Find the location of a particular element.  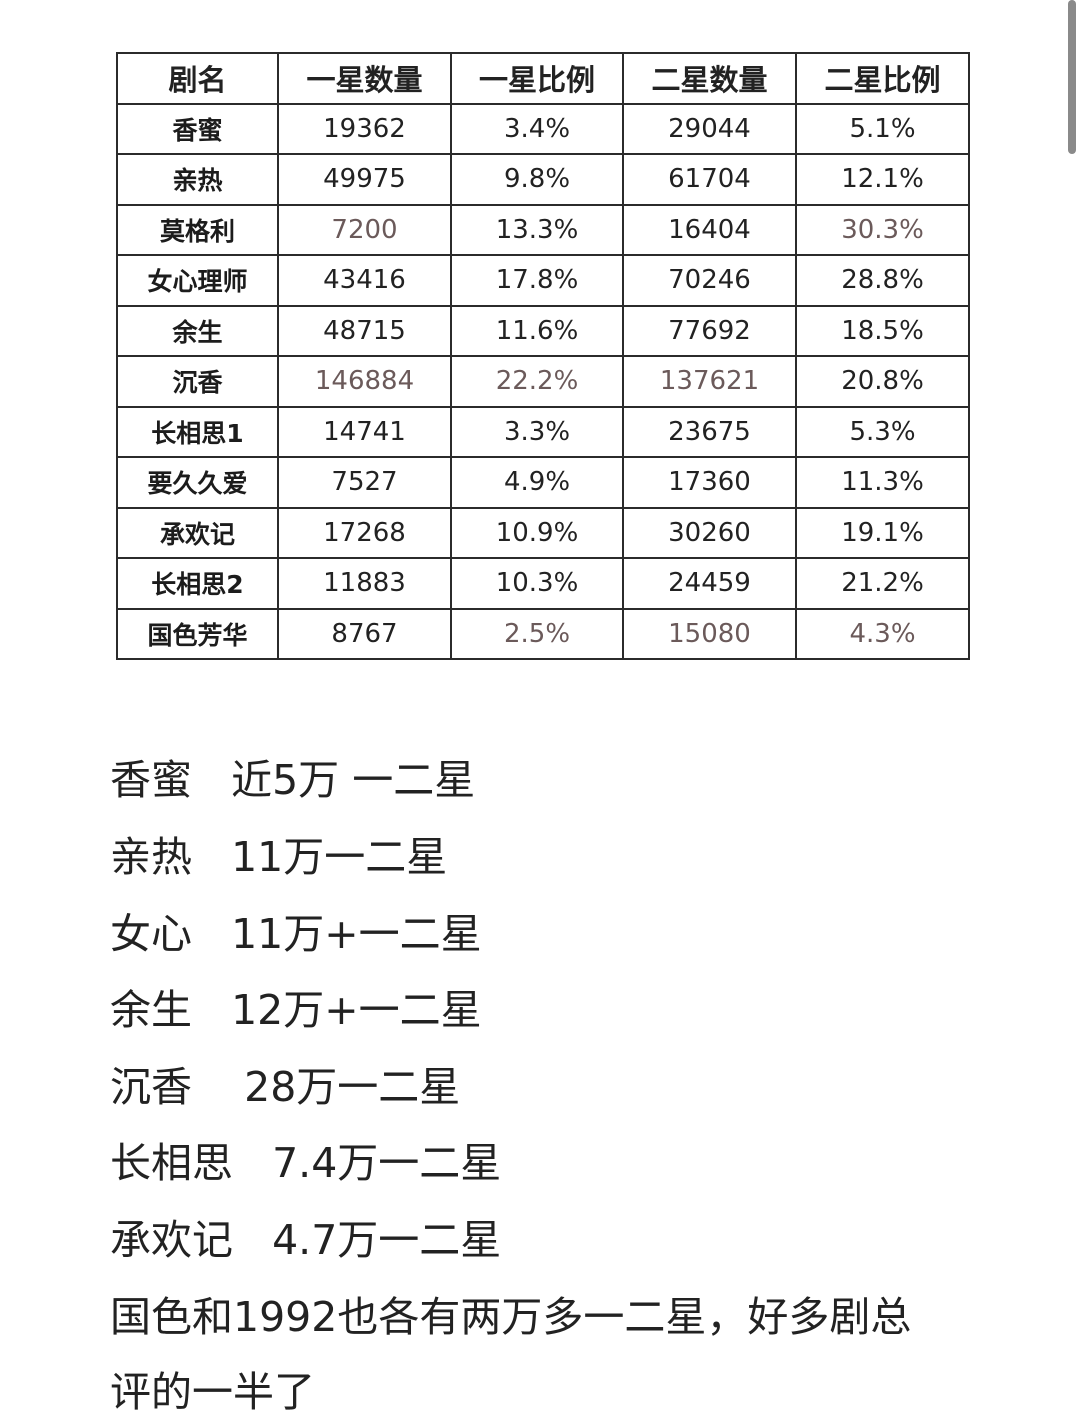

header-drama-name: 剧名 is located at coordinates (197, 78).